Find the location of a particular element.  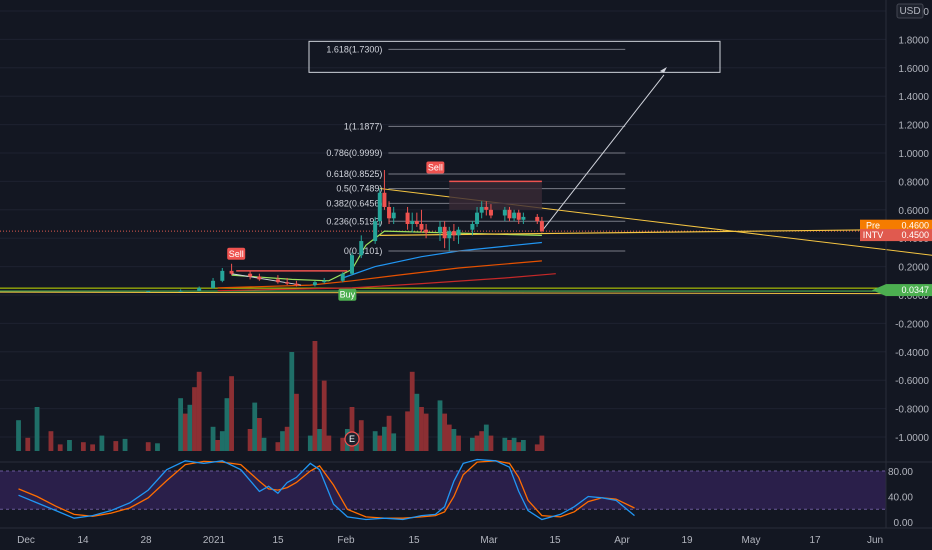

flag-line is located at coordinates (266, 279).